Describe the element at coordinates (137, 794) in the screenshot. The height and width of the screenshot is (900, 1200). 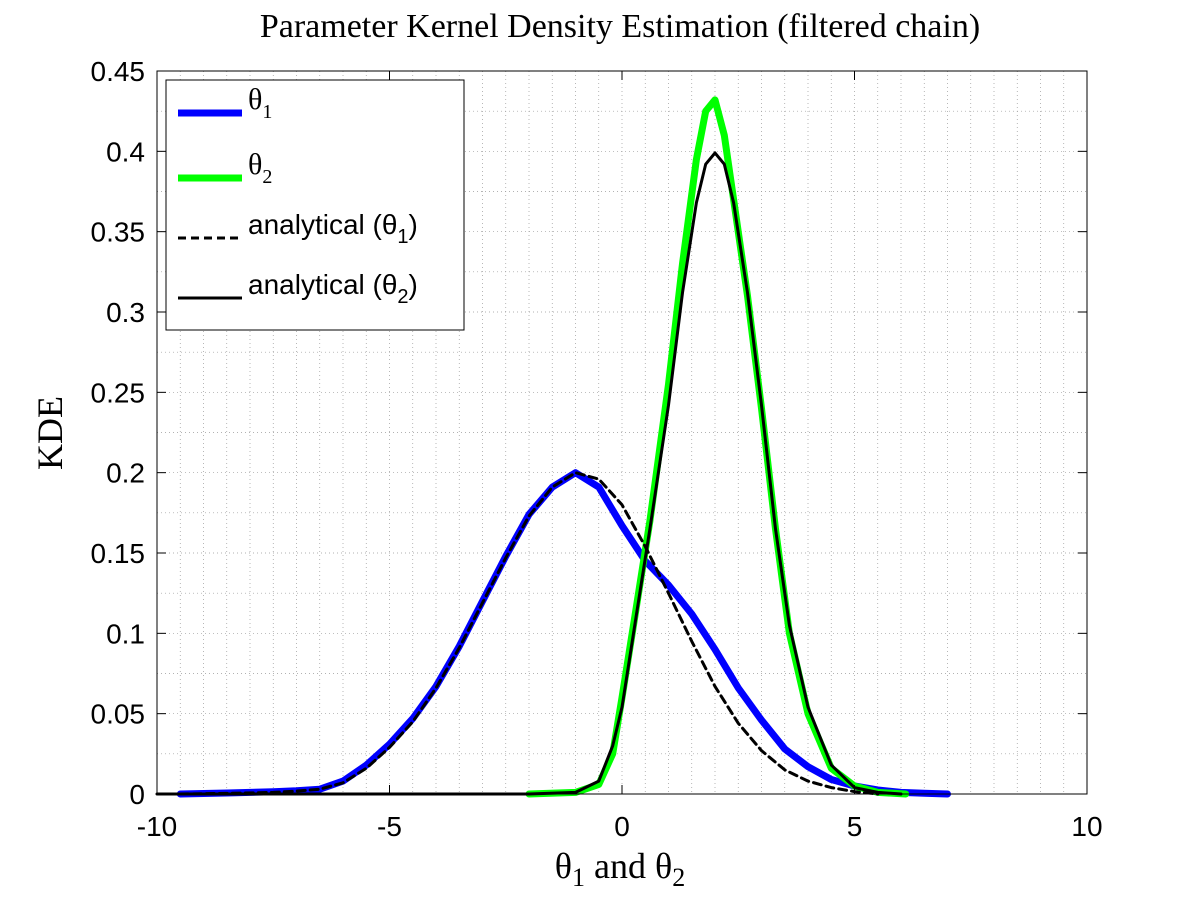
I see `y-tick-label: 0` at that location.